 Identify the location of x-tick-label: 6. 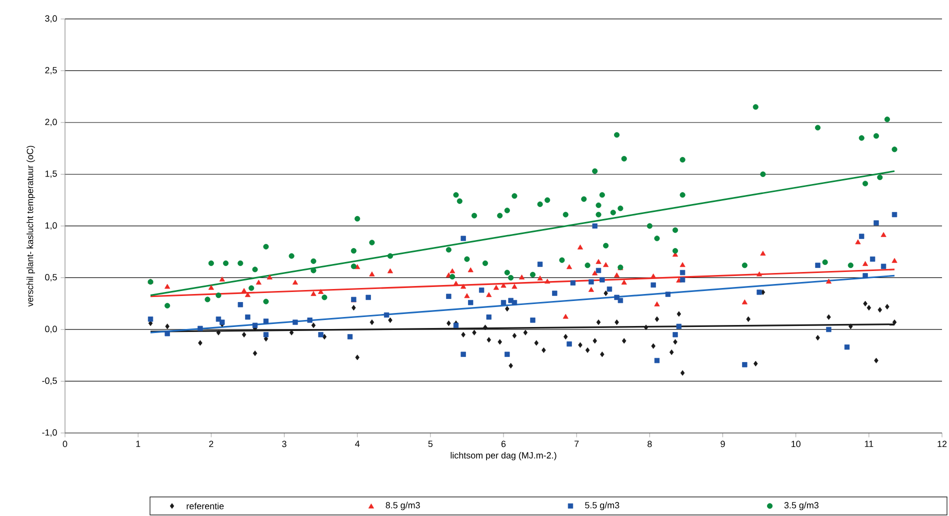
(503, 444).